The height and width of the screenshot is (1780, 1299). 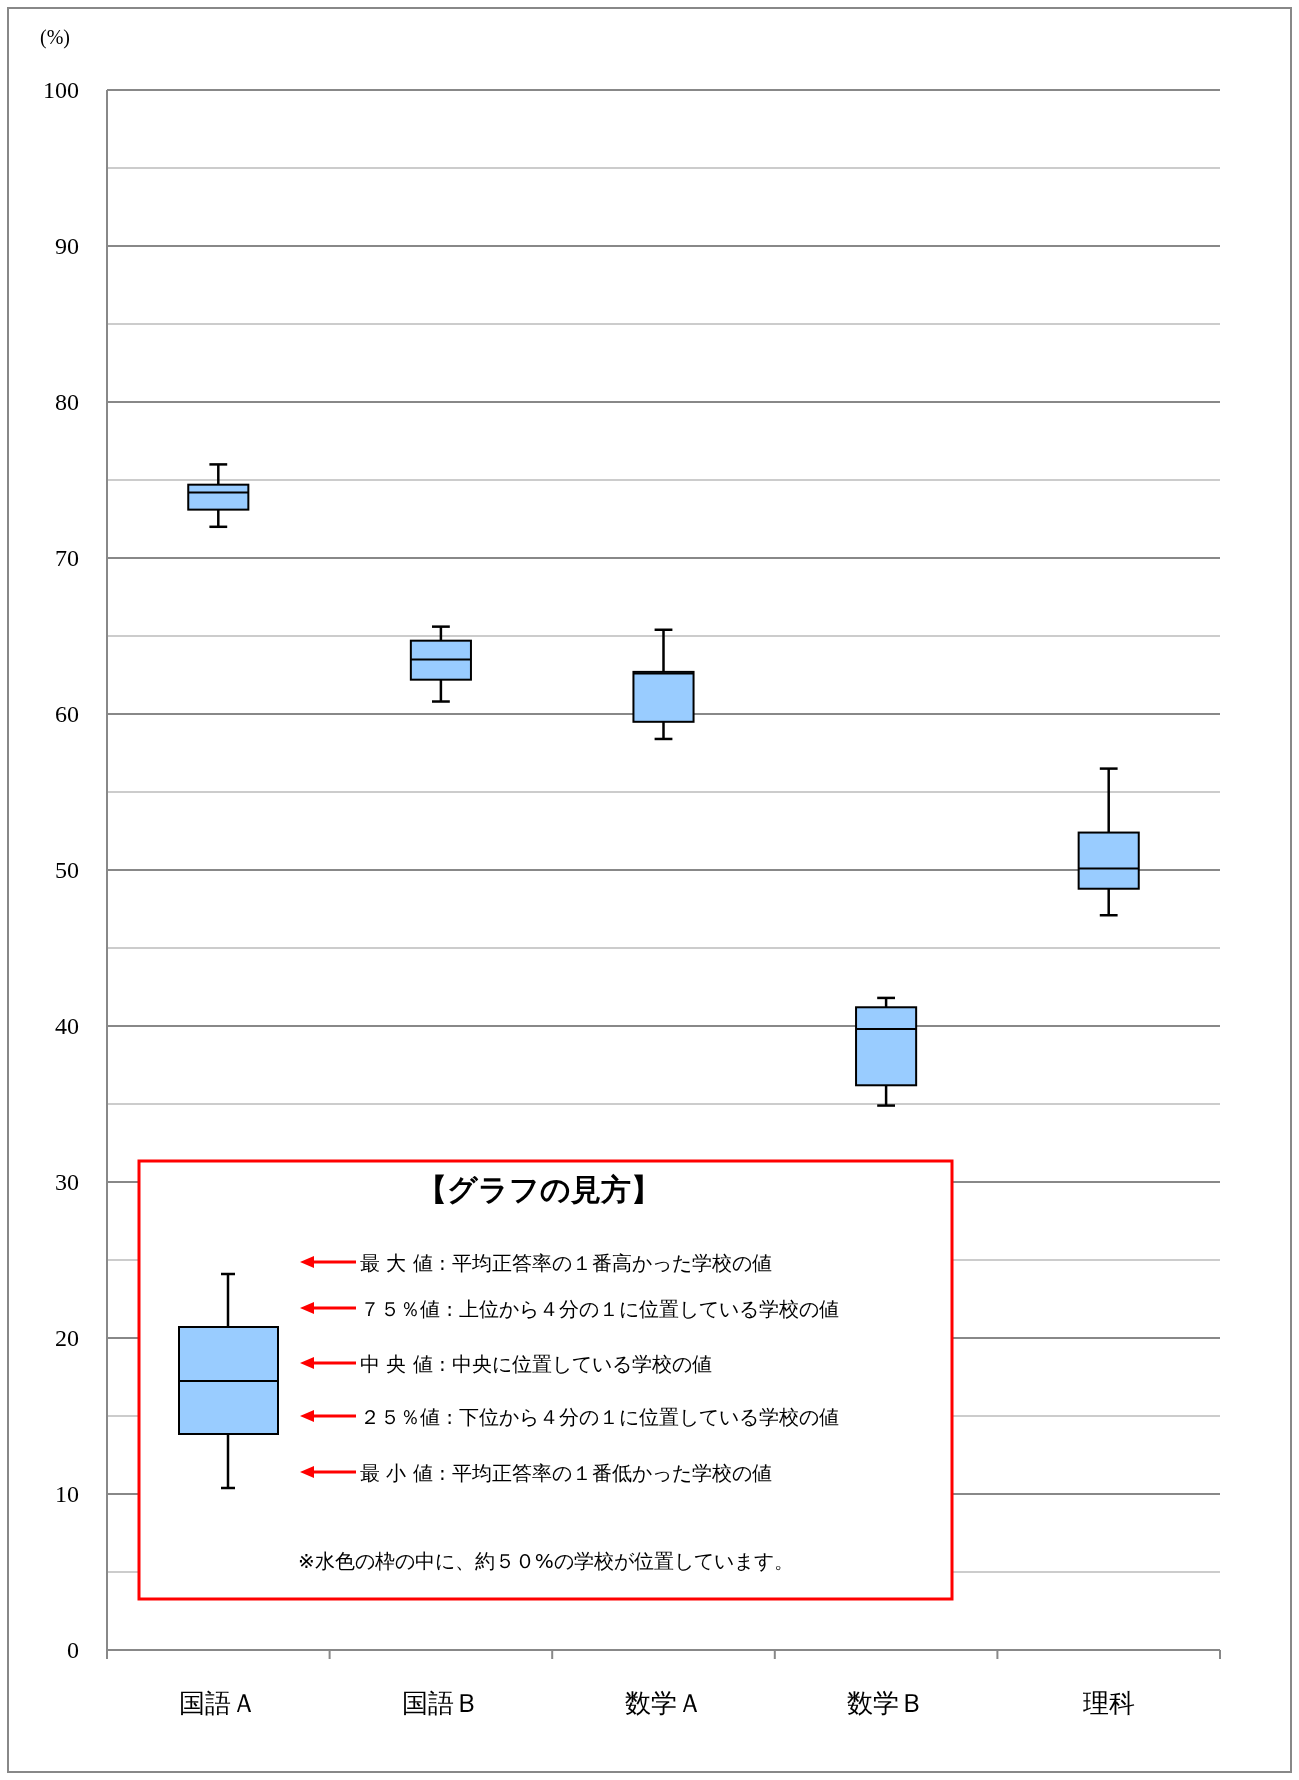 I want to click on x-tick-label: 国語Ａ, so click(x=218, y=1703).